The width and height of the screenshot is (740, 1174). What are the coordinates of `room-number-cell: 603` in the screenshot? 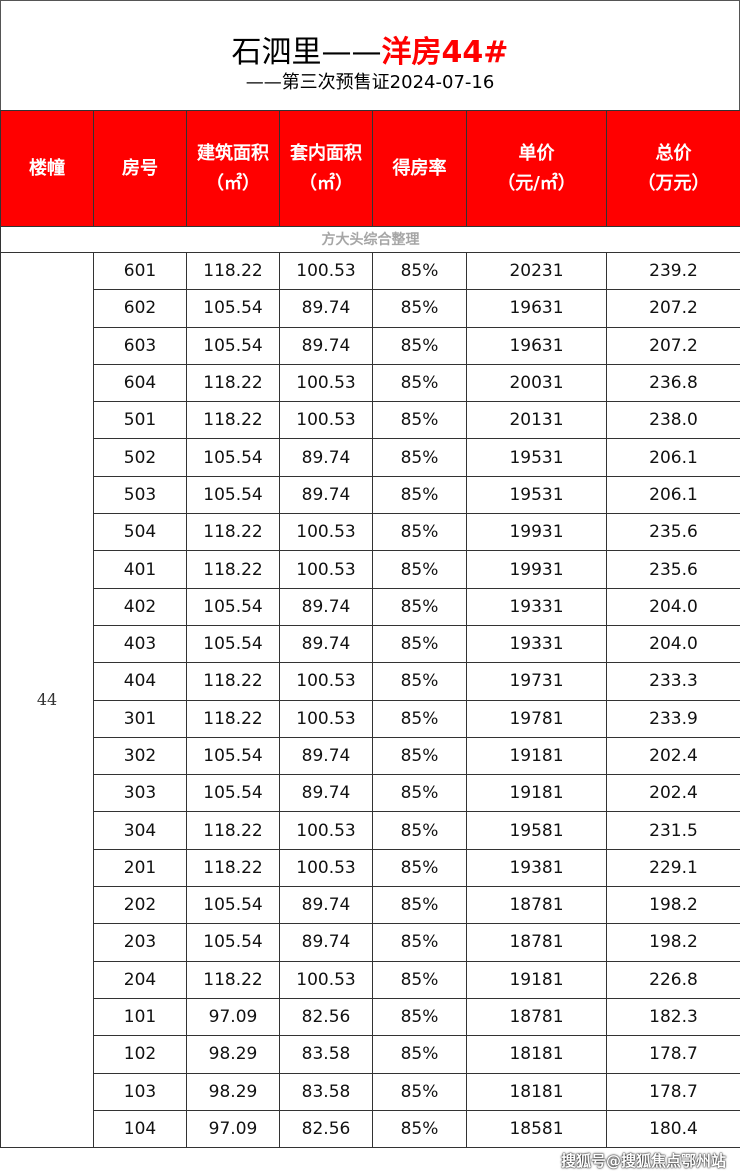 It's located at (140, 345).